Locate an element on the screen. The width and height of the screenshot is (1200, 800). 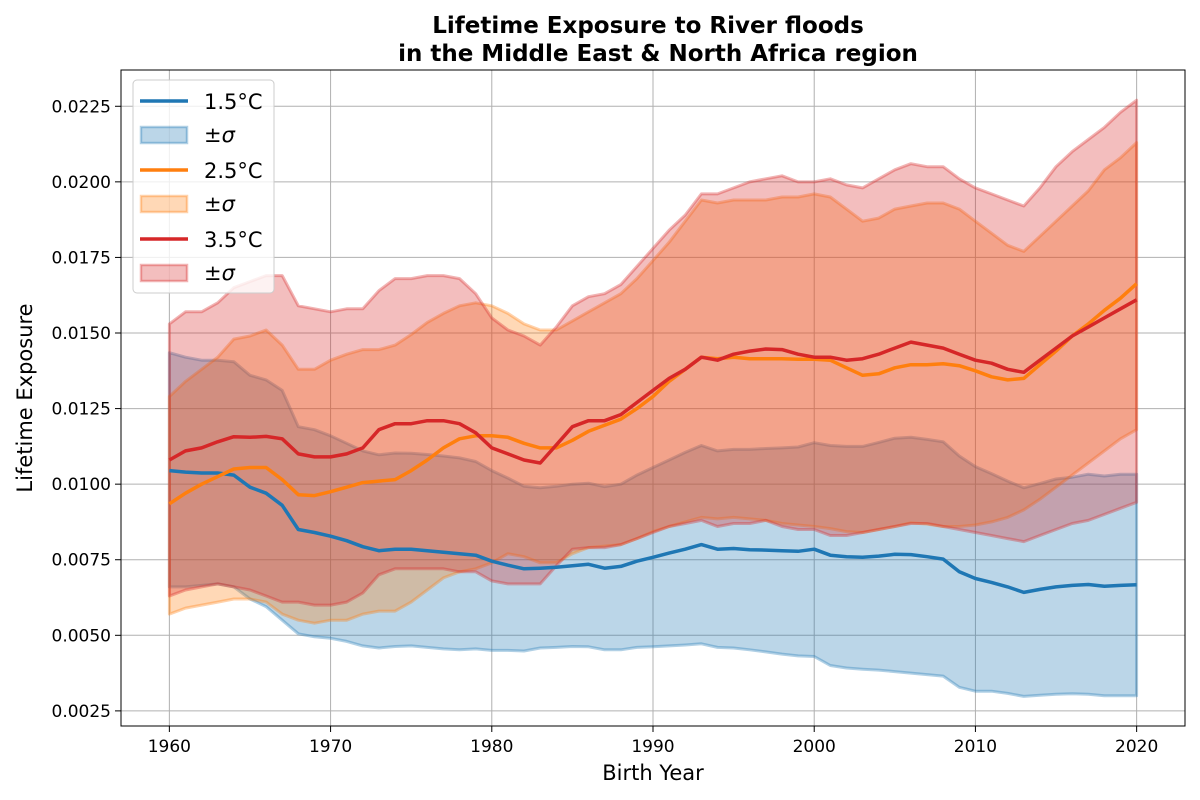
y-tick-label: 0.0200 is located at coordinates (81, 183).